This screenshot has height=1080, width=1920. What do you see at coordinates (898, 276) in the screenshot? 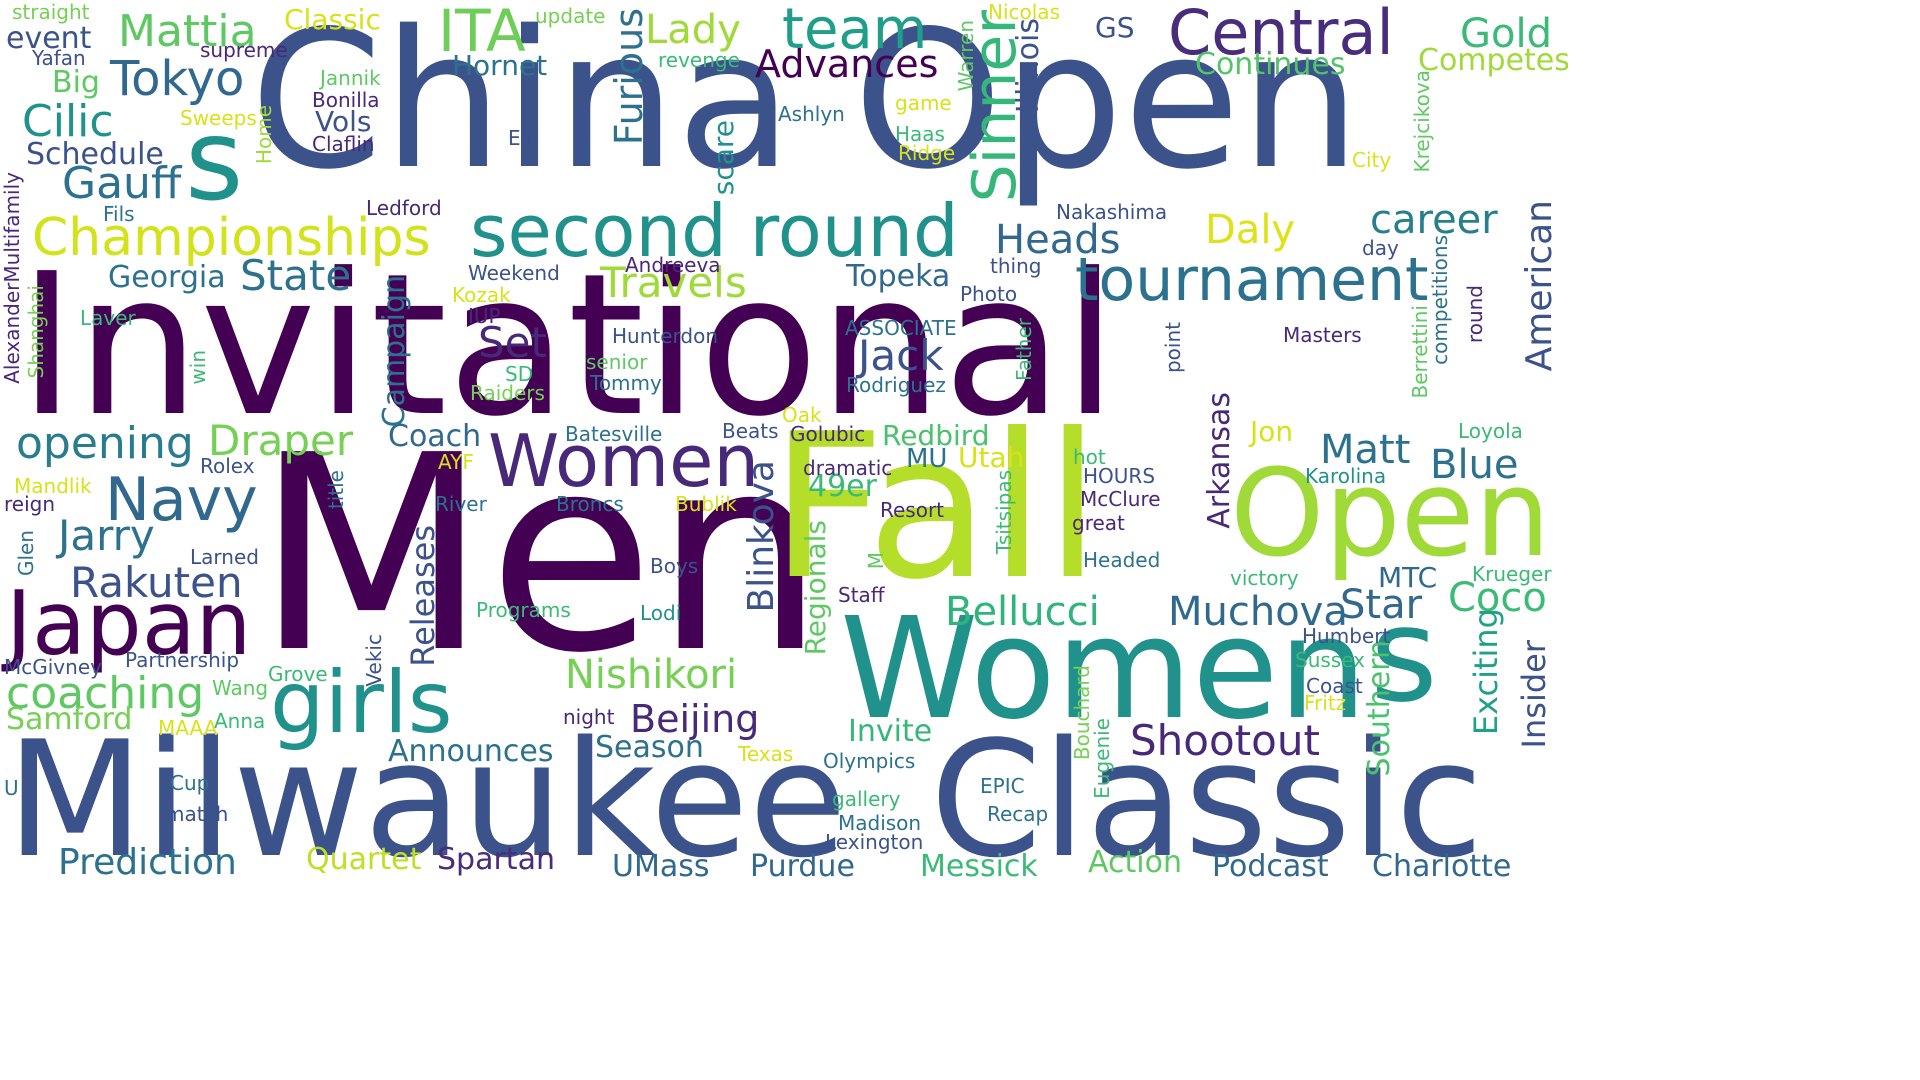
I see `word-topeka: Topeka` at bounding box center [898, 276].